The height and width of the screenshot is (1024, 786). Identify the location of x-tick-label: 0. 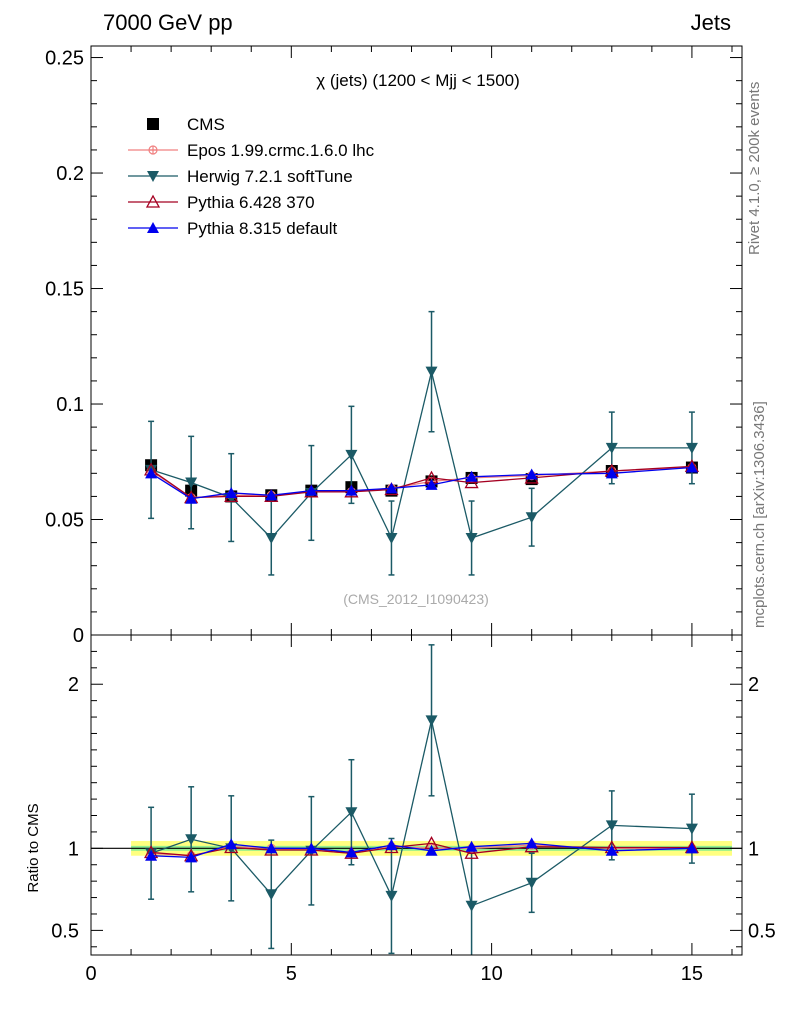
(90, 974).